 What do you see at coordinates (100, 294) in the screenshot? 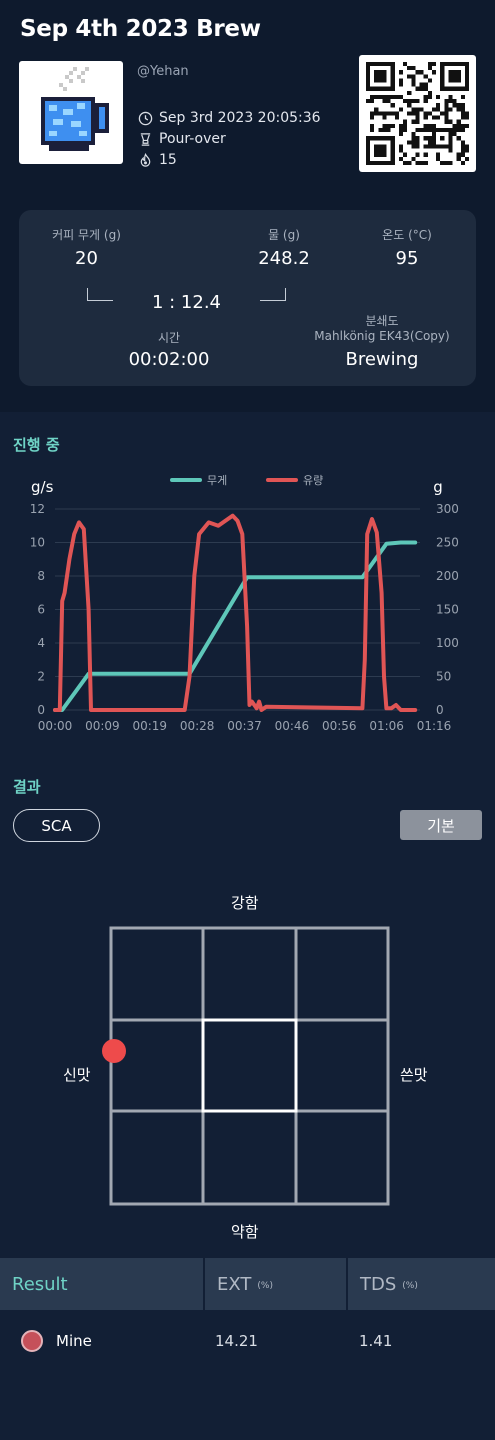
I see `ratio-bracket-left` at bounding box center [100, 294].